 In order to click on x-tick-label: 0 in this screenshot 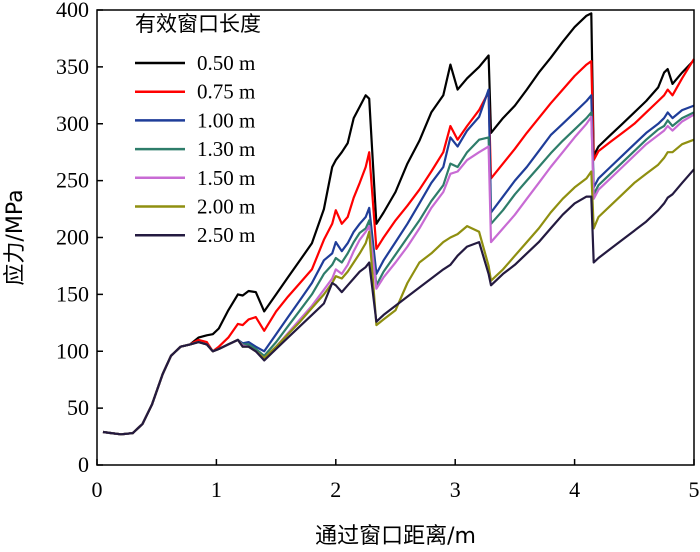, I will do `click(97, 489)`.